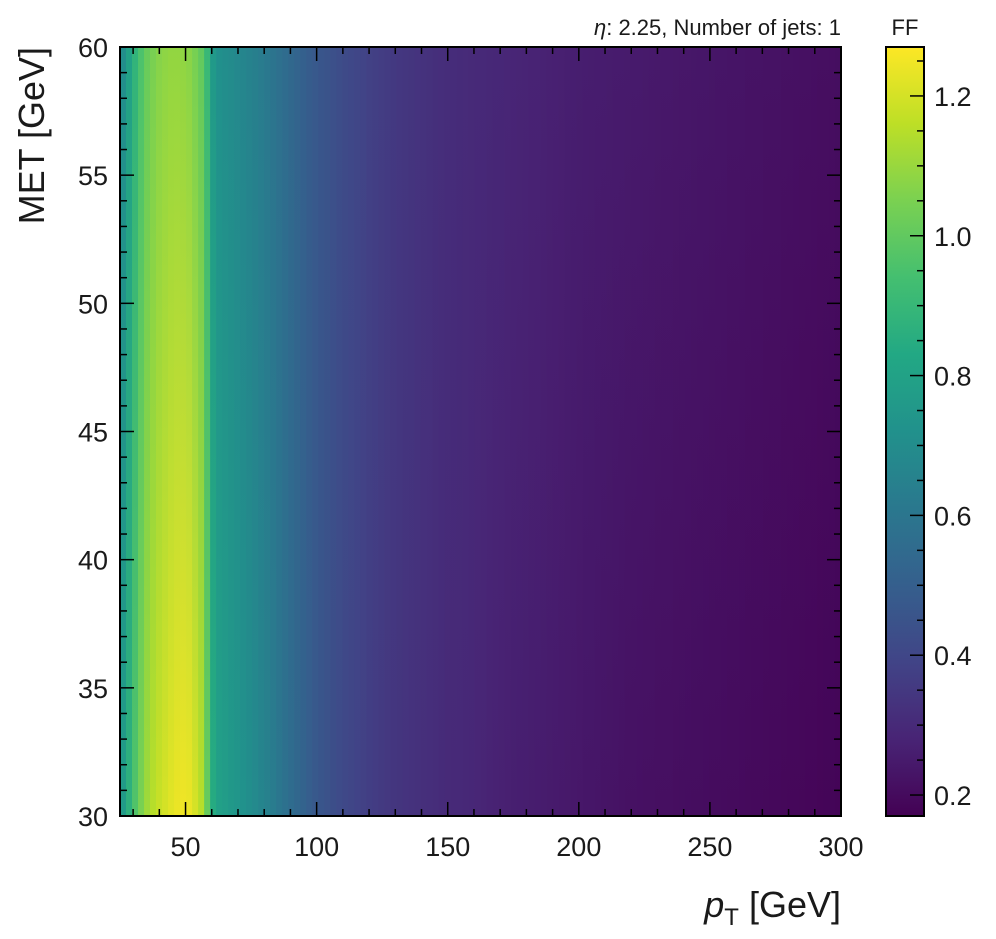 The width and height of the screenshot is (996, 939). I want to click on colorbar-tick-label: 0.4, so click(953, 656).